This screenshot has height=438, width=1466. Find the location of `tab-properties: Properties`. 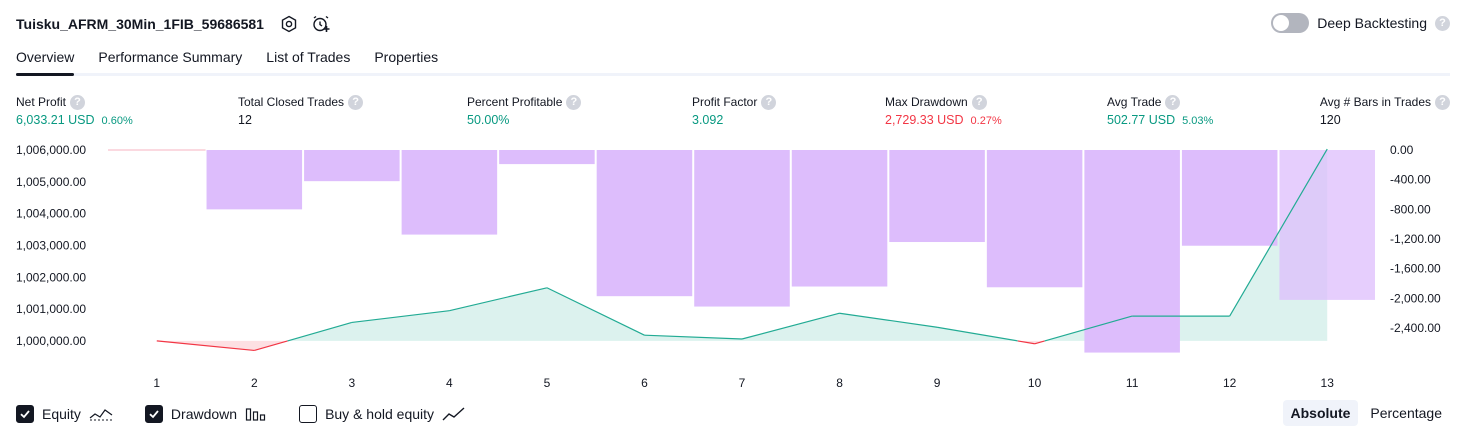

tab-properties: Properties is located at coordinates (406, 57).